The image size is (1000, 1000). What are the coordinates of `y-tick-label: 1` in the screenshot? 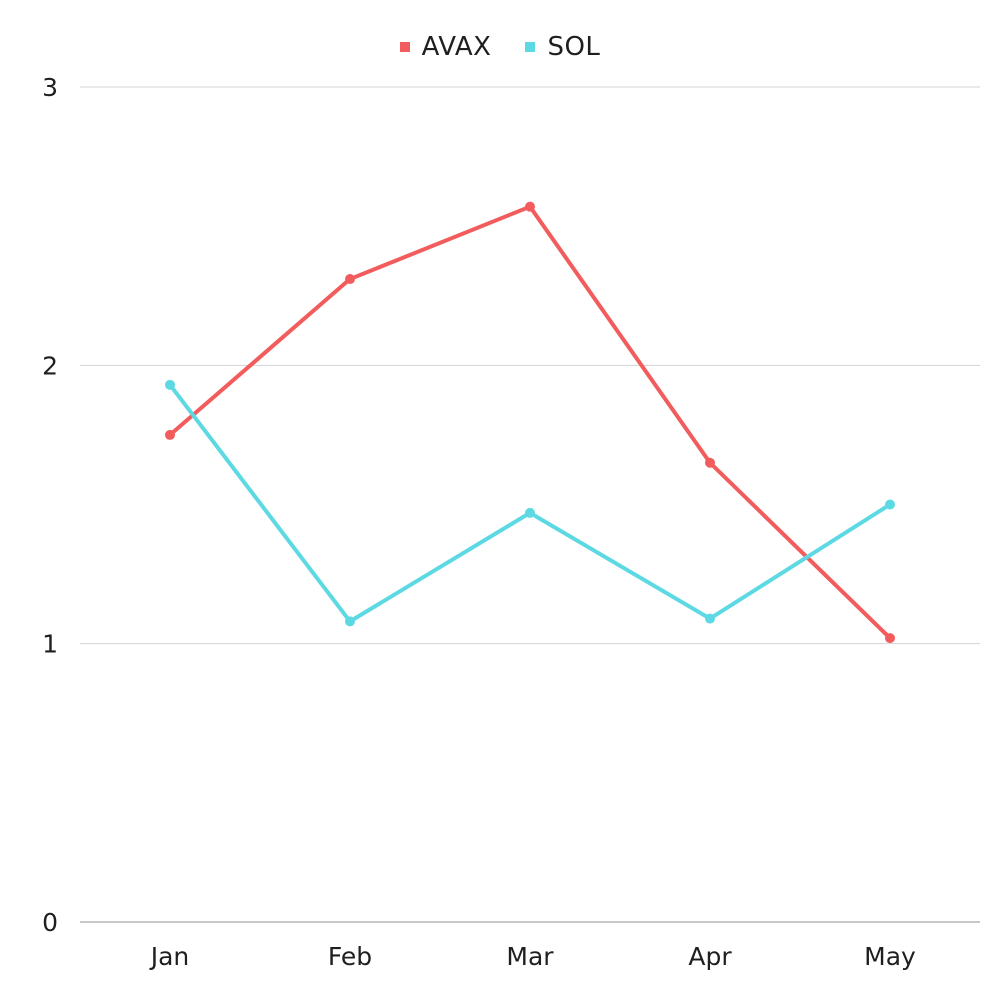 It's located at (50, 644).